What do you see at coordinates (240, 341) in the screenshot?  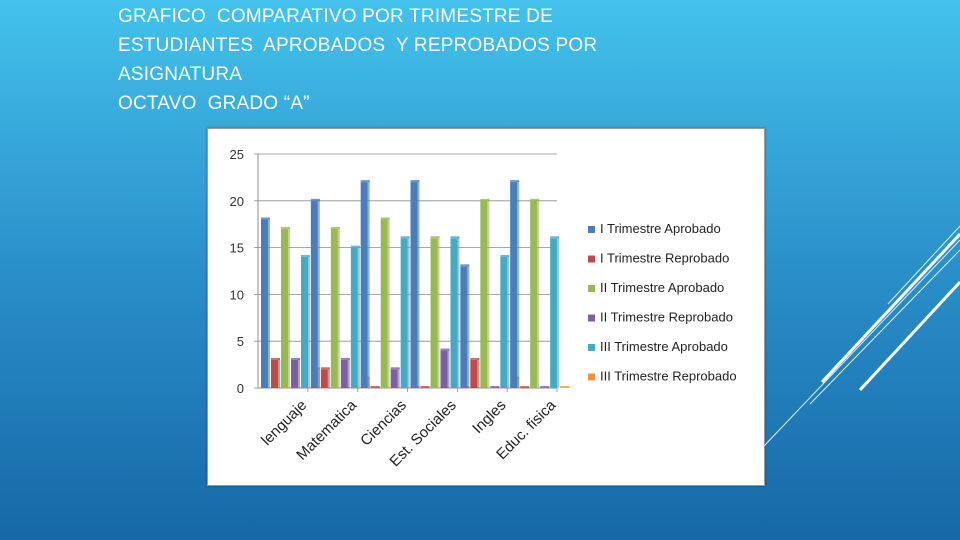 I see `y-tick-label: 5` at bounding box center [240, 341].